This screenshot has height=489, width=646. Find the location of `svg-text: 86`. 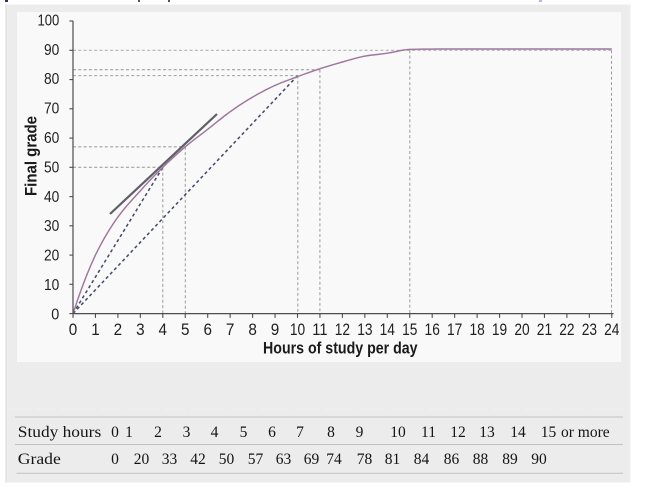

svg-text: 86 is located at coordinates (452, 459).